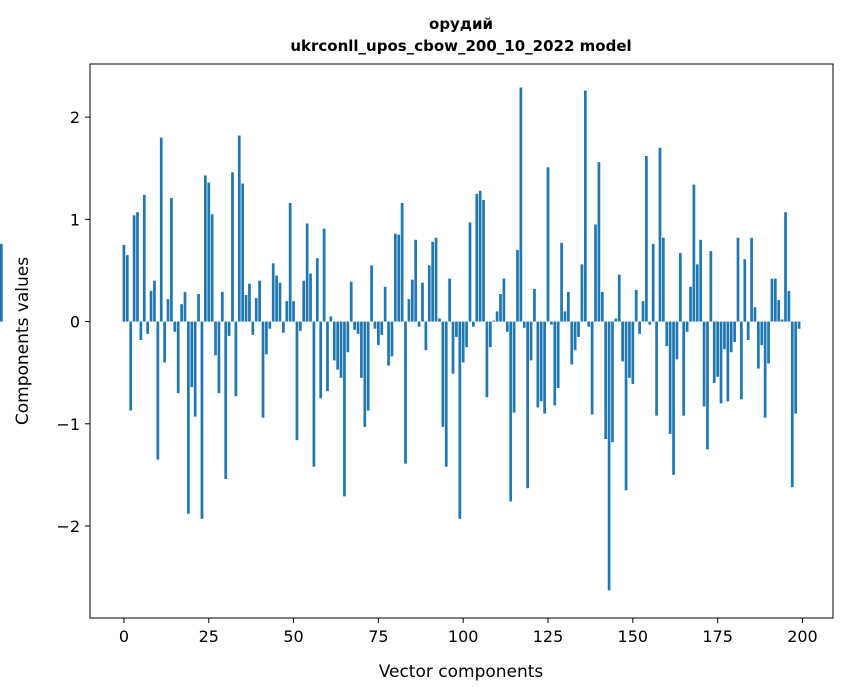  Describe the element at coordinates (633, 636) in the screenshot. I see `x-tick-label-150: 150` at that location.